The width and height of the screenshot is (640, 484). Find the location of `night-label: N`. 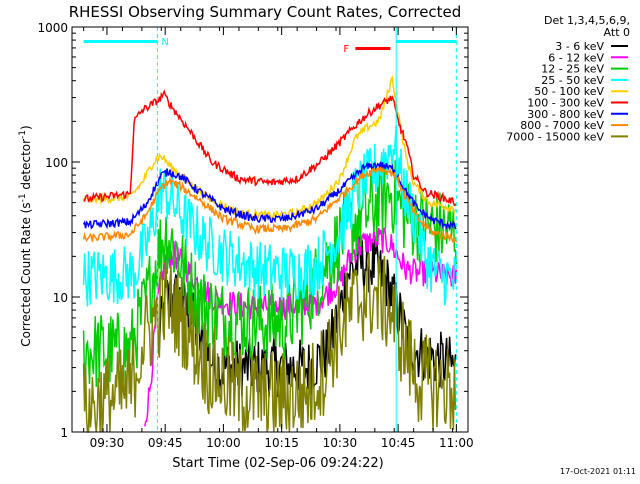

night-label: N is located at coordinates (164, 42).